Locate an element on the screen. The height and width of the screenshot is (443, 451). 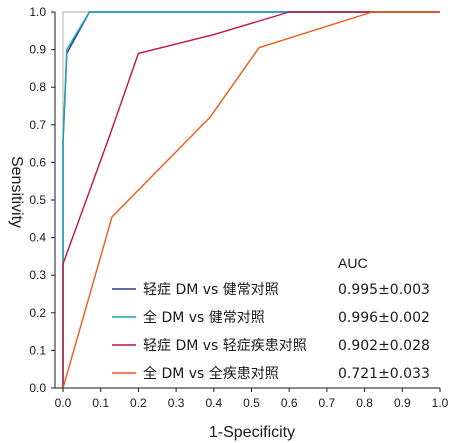
y-axis-ticks: 0.0 0.1 0.2 0.3 0.4 0.5 0.6 0.7 0.8 0.9 1.0 is located at coordinates (42, 200).